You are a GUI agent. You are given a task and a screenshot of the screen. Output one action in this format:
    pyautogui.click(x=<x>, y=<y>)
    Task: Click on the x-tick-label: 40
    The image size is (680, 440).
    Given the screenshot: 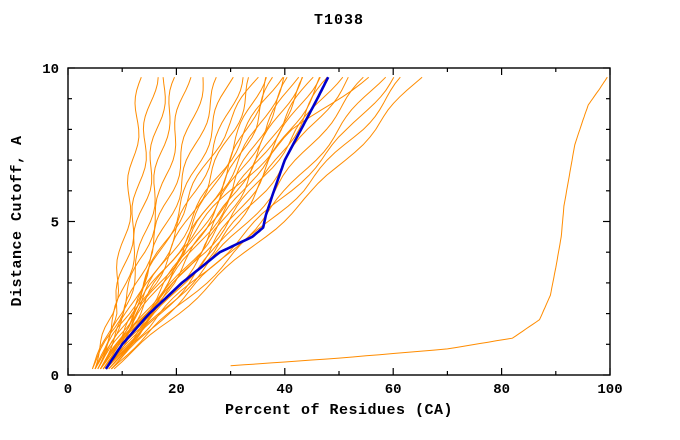 What is the action you would take?
    pyautogui.click(x=284, y=390)
    